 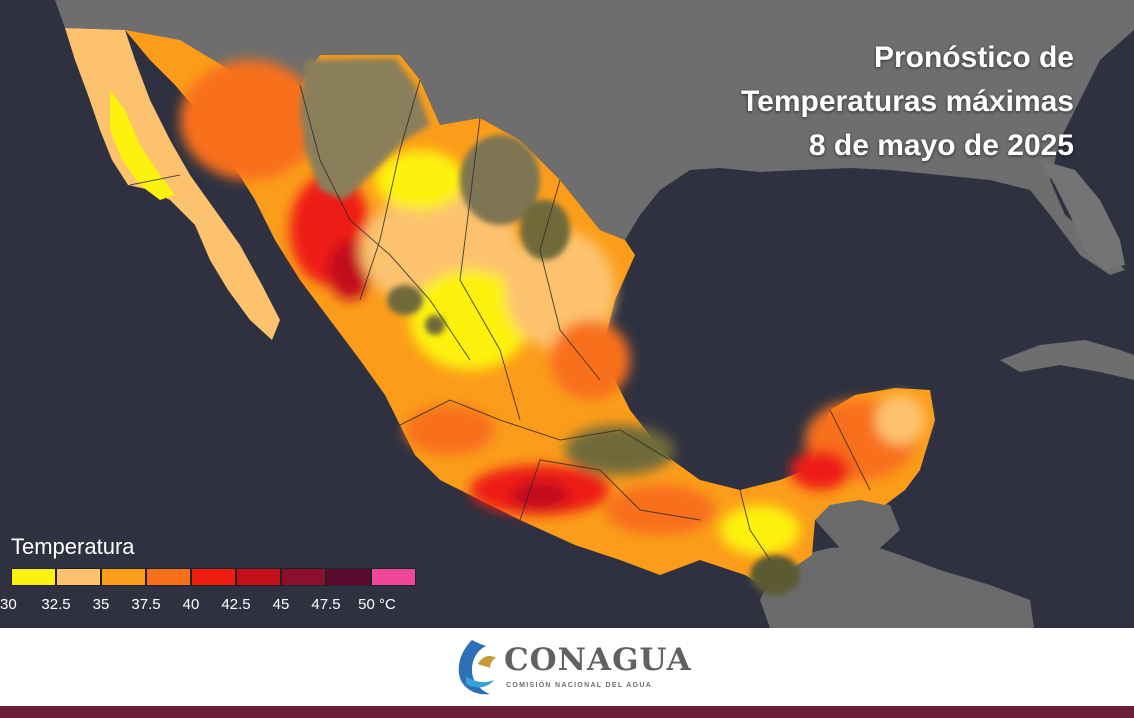 I want to click on title-line-2: Temperaturas máximas, so click(x=907, y=101).